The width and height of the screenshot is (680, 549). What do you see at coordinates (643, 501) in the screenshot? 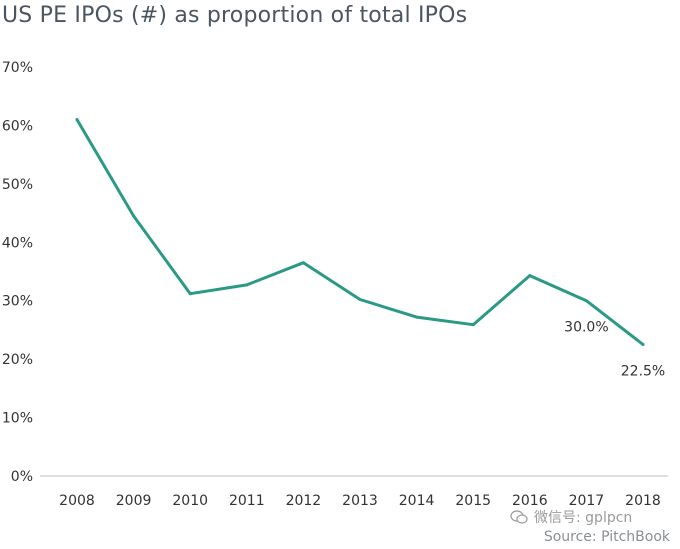
I see `x-tick-label: 2018` at bounding box center [643, 501].